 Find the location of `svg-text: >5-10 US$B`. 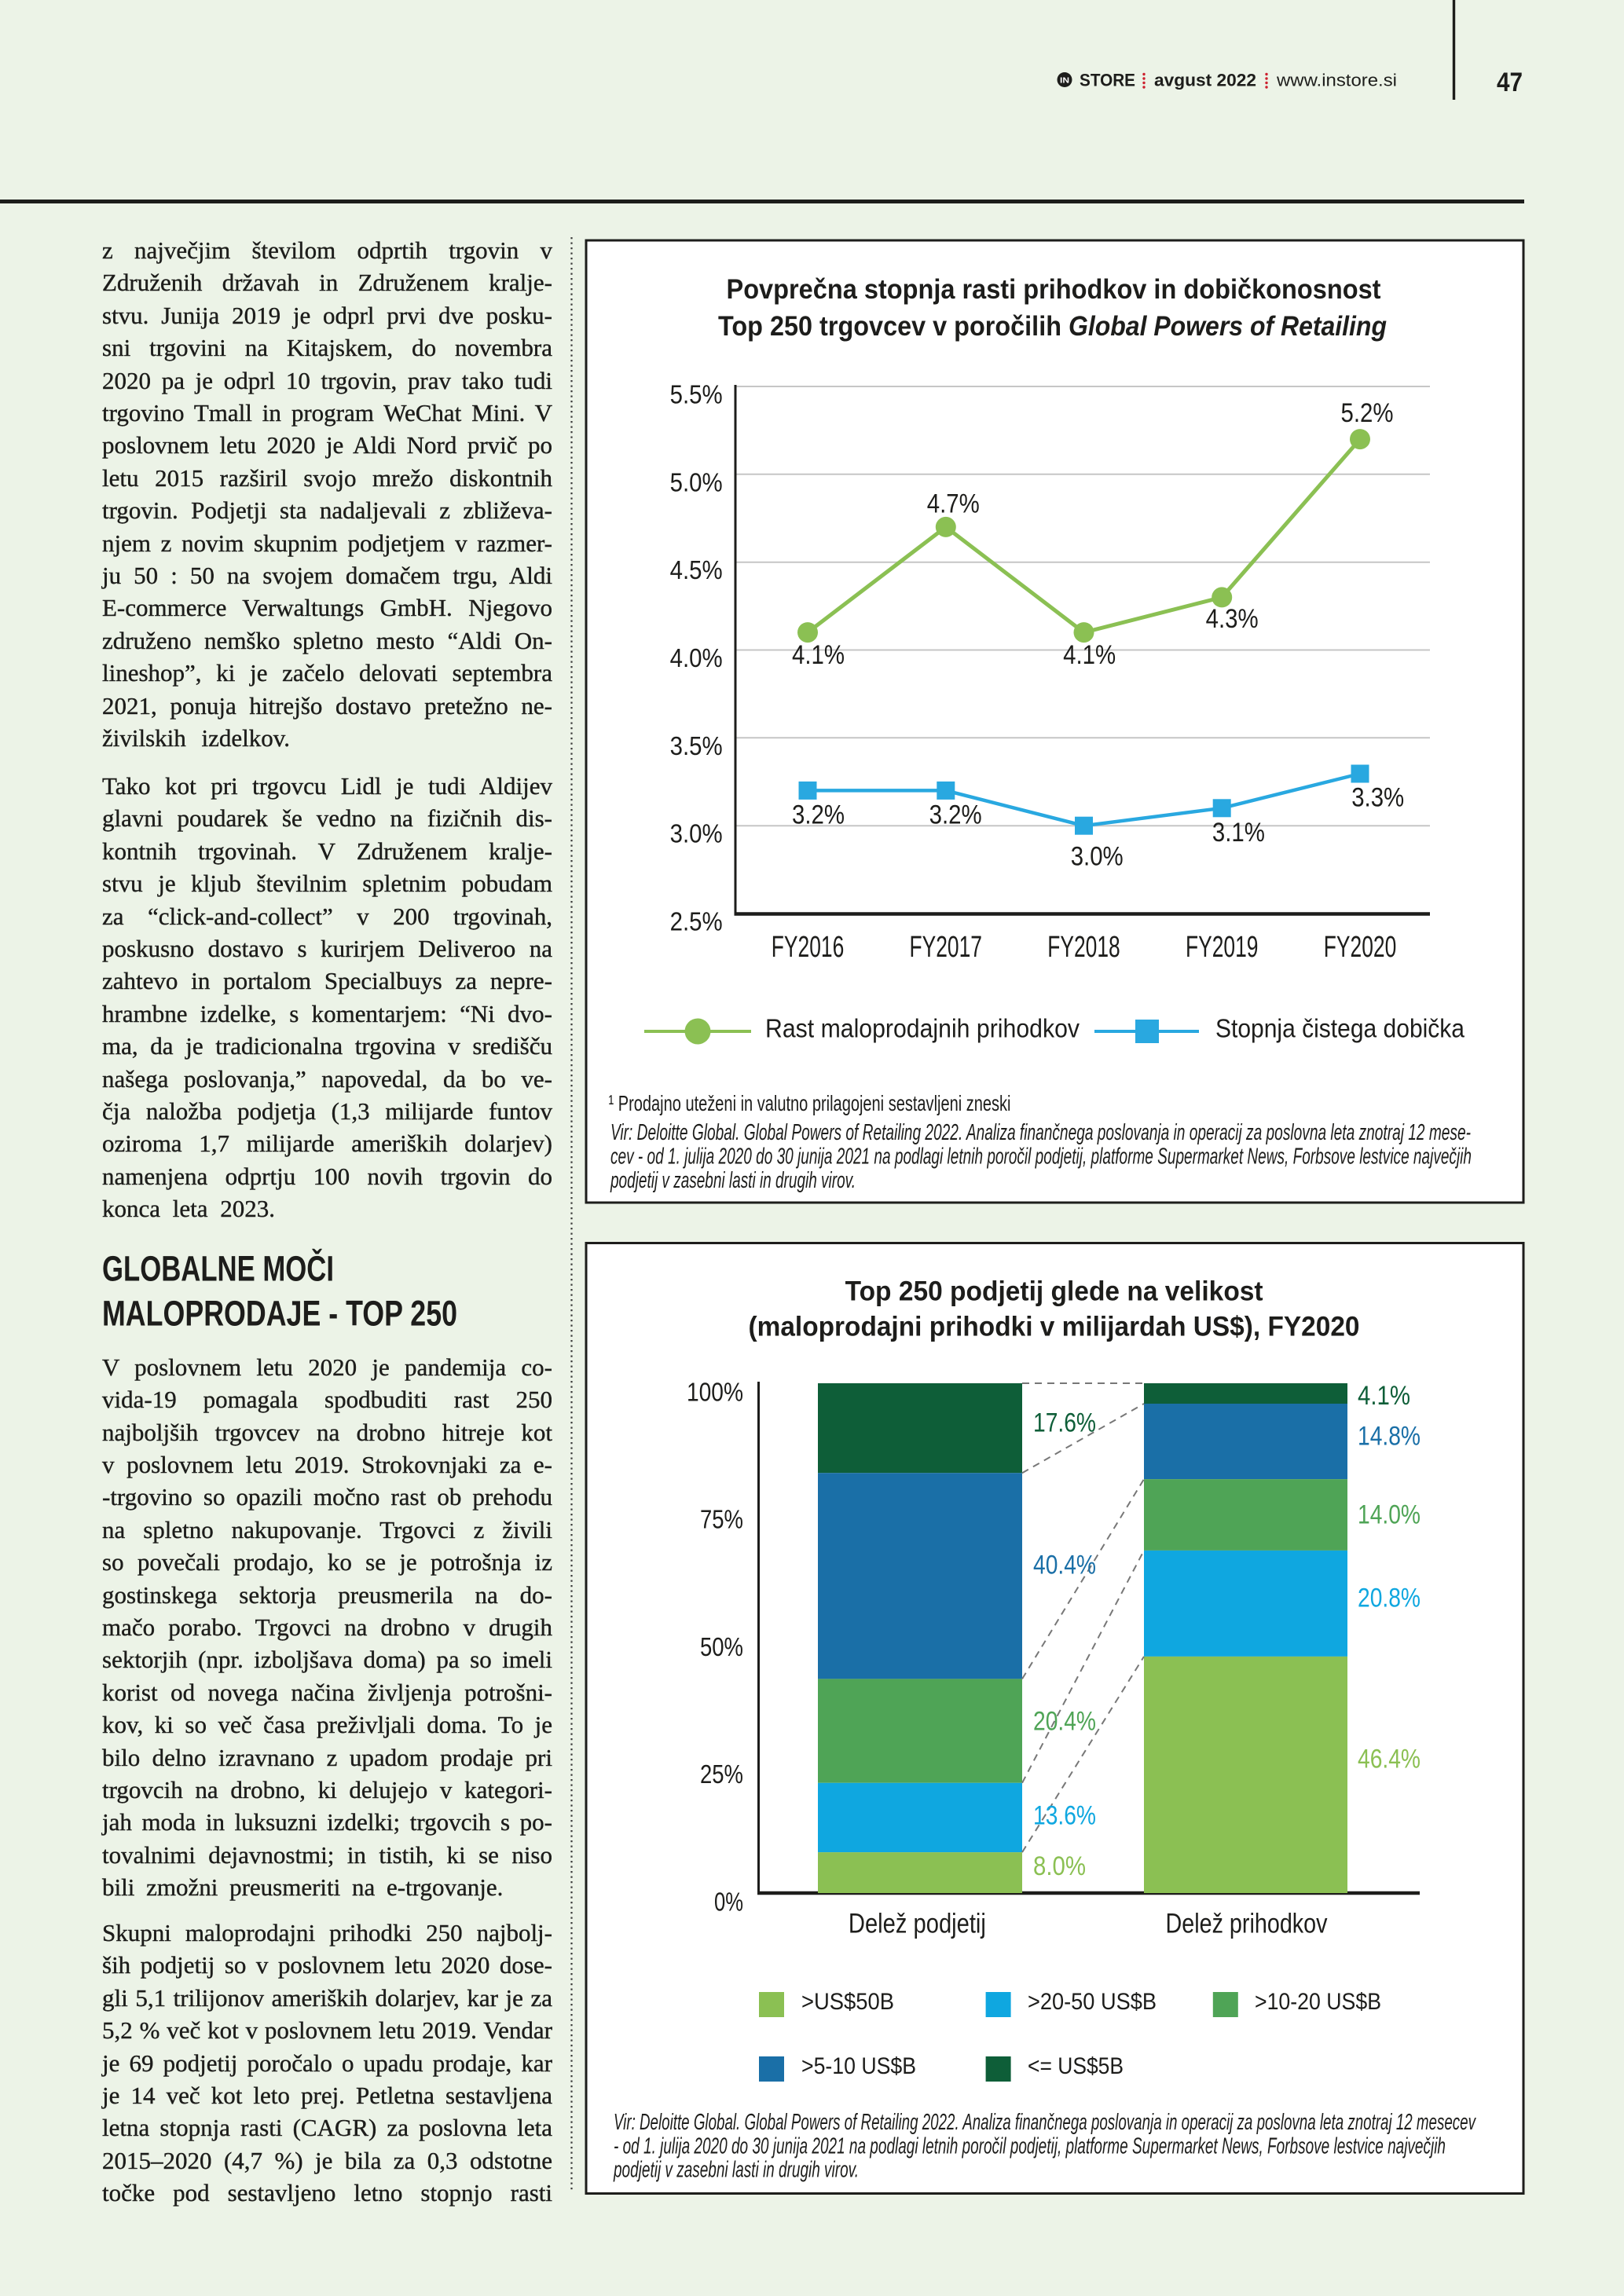

svg-text: >5-10 US$B is located at coordinates (859, 2066).